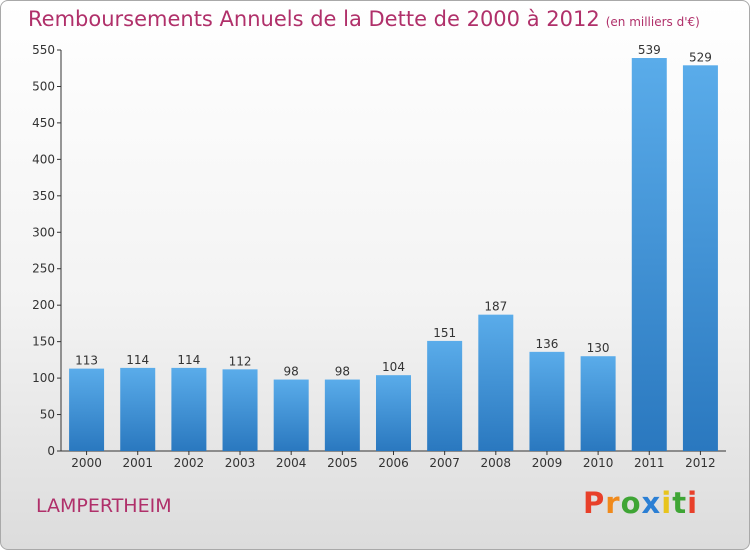  I want to click on y-tick-label: 250, so click(43, 269).